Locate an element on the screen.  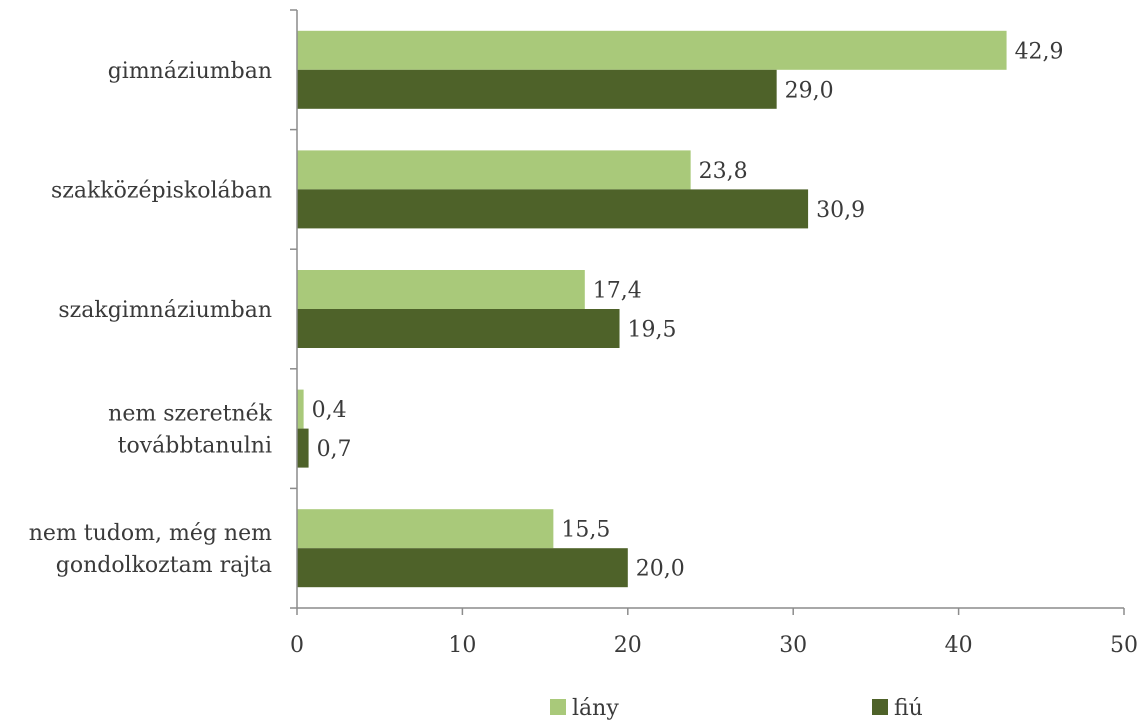
category-label-3-1: továbbtanulni is located at coordinates (195, 446).